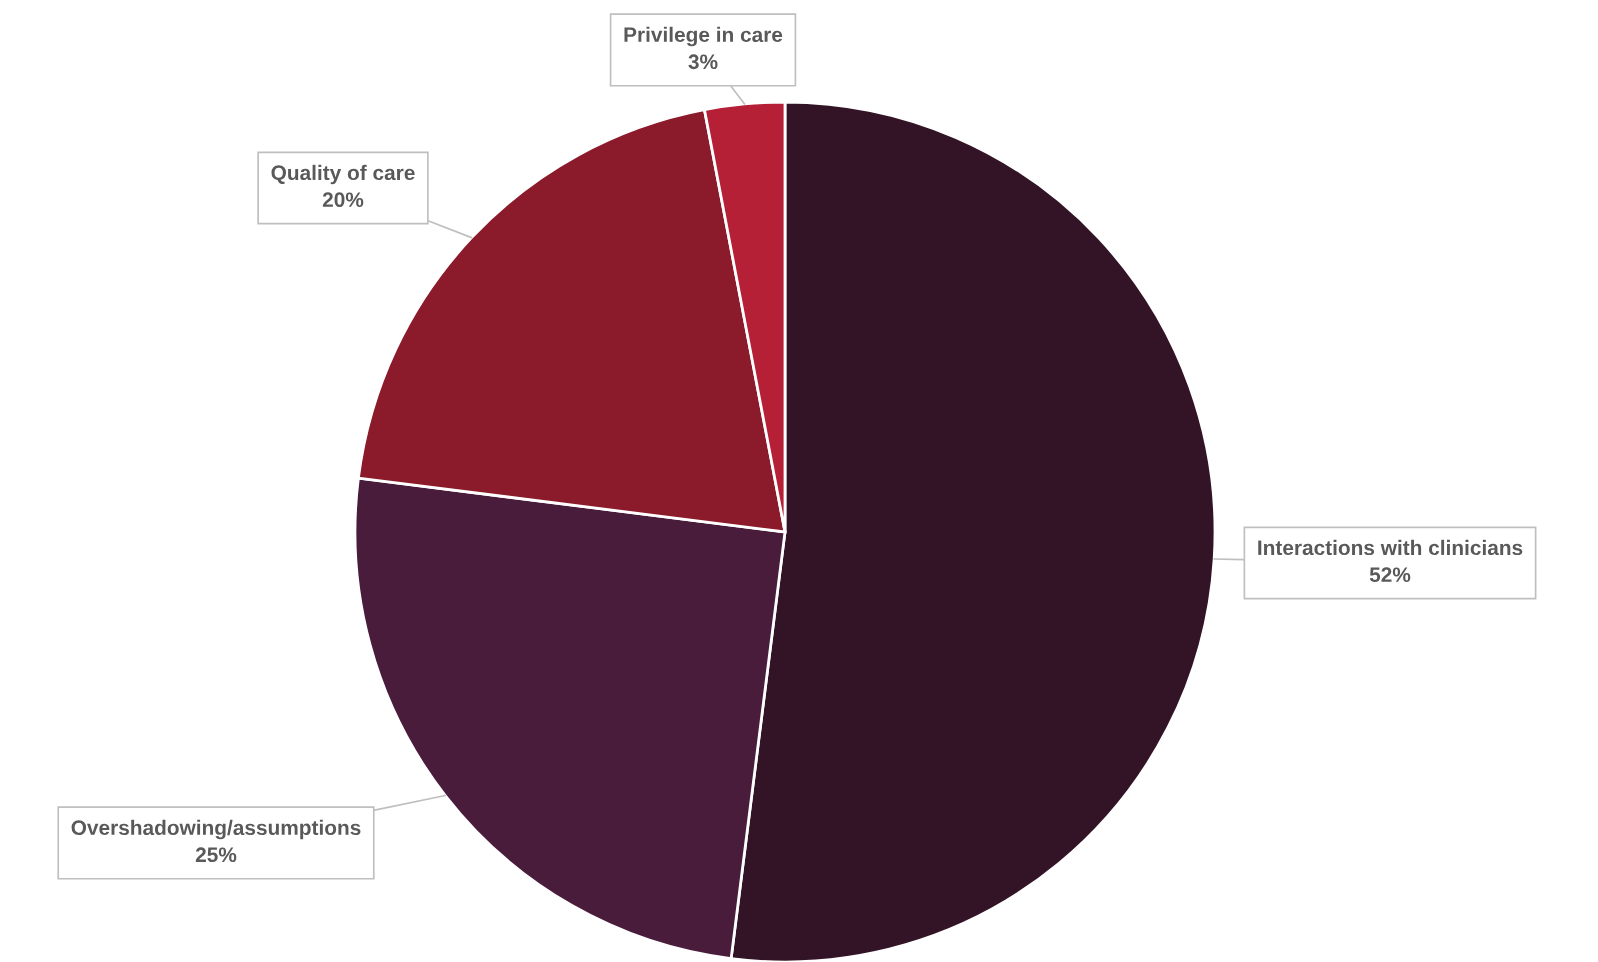 The height and width of the screenshot is (962, 1598). What do you see at coordinates (703, 62) in the screenshot?
I see `data-label: 3%` at bounding box center [703, 62].